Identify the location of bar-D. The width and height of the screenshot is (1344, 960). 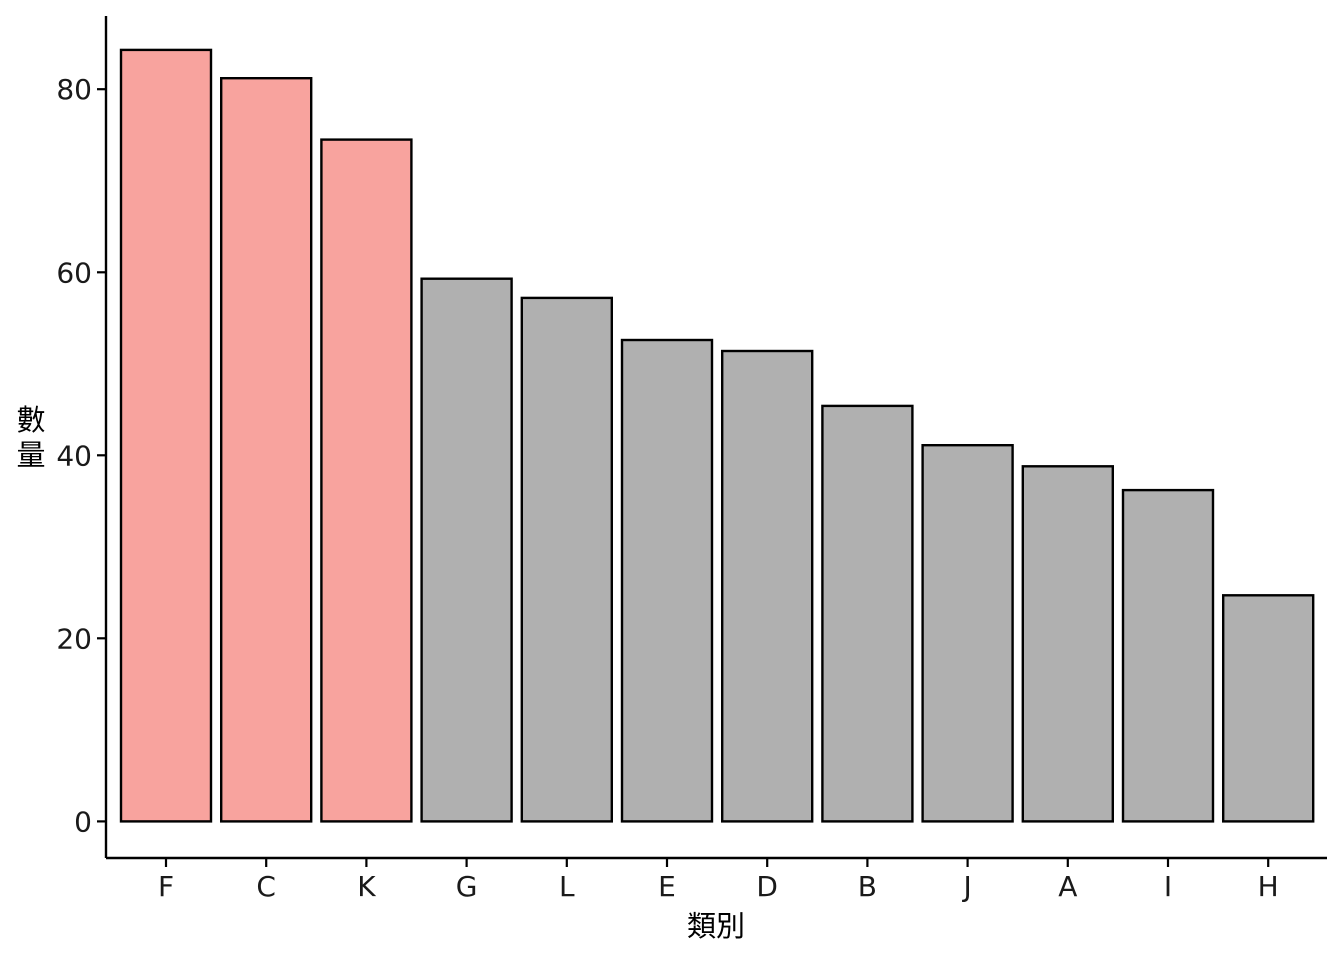
(767, 586).